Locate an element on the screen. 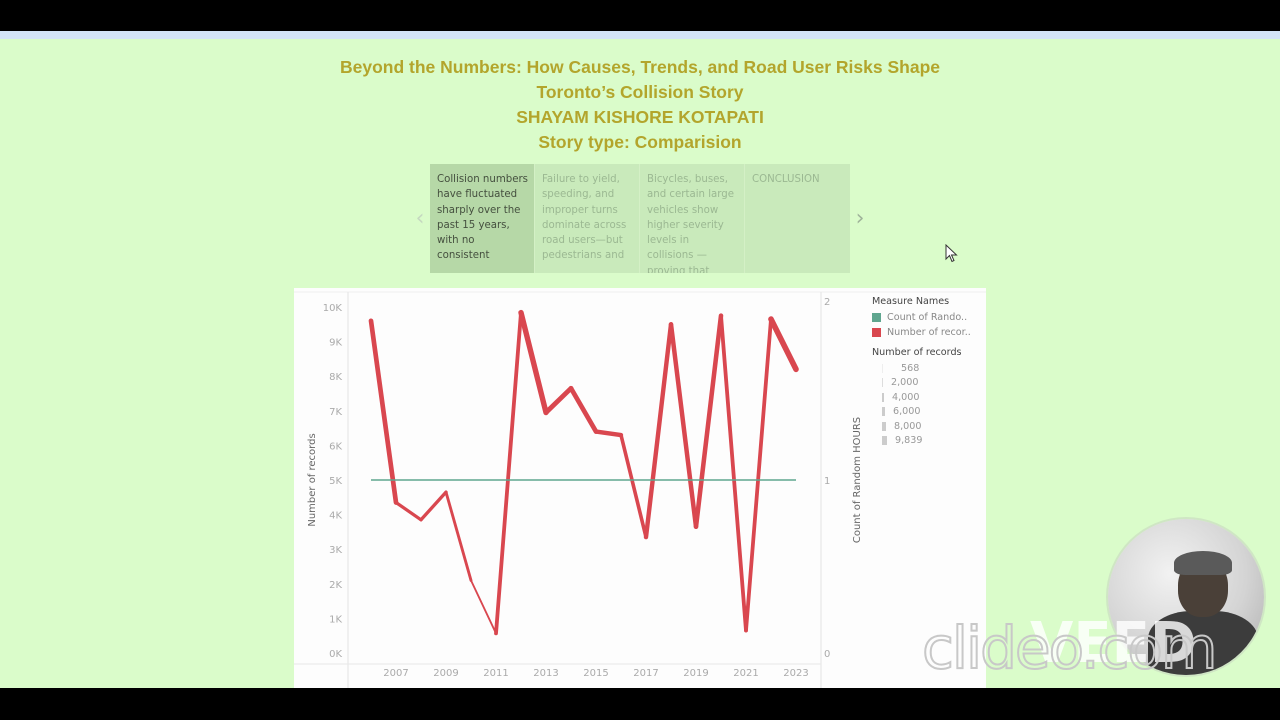  legend-size-item: 2,000 is located at coordinates (927, 383).